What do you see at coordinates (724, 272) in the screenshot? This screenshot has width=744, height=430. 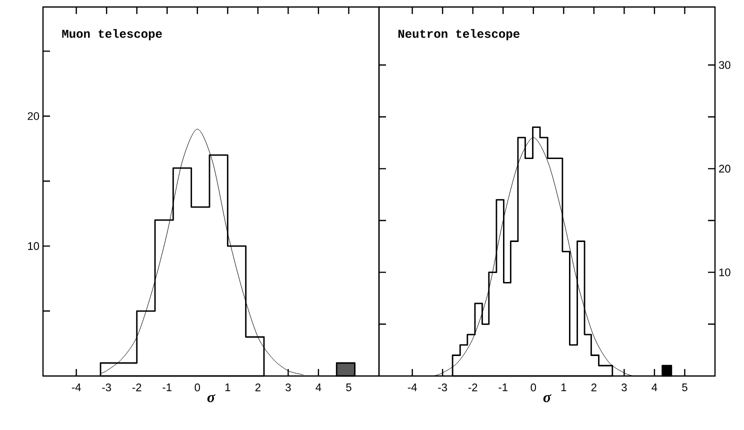 I see `y2-tick-label: 10` at bounding box center [724, 272].